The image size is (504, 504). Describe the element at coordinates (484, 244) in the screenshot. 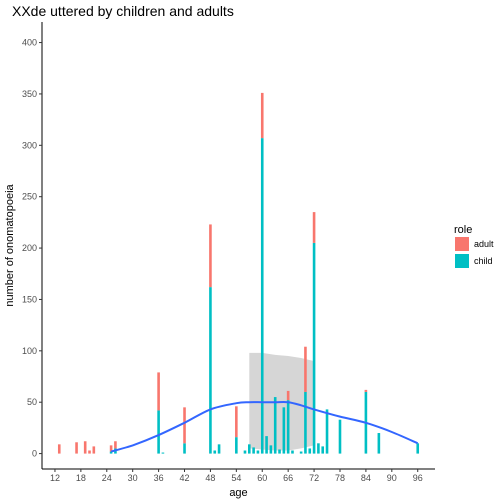

I see `legend-label-adult: adult` at that location.